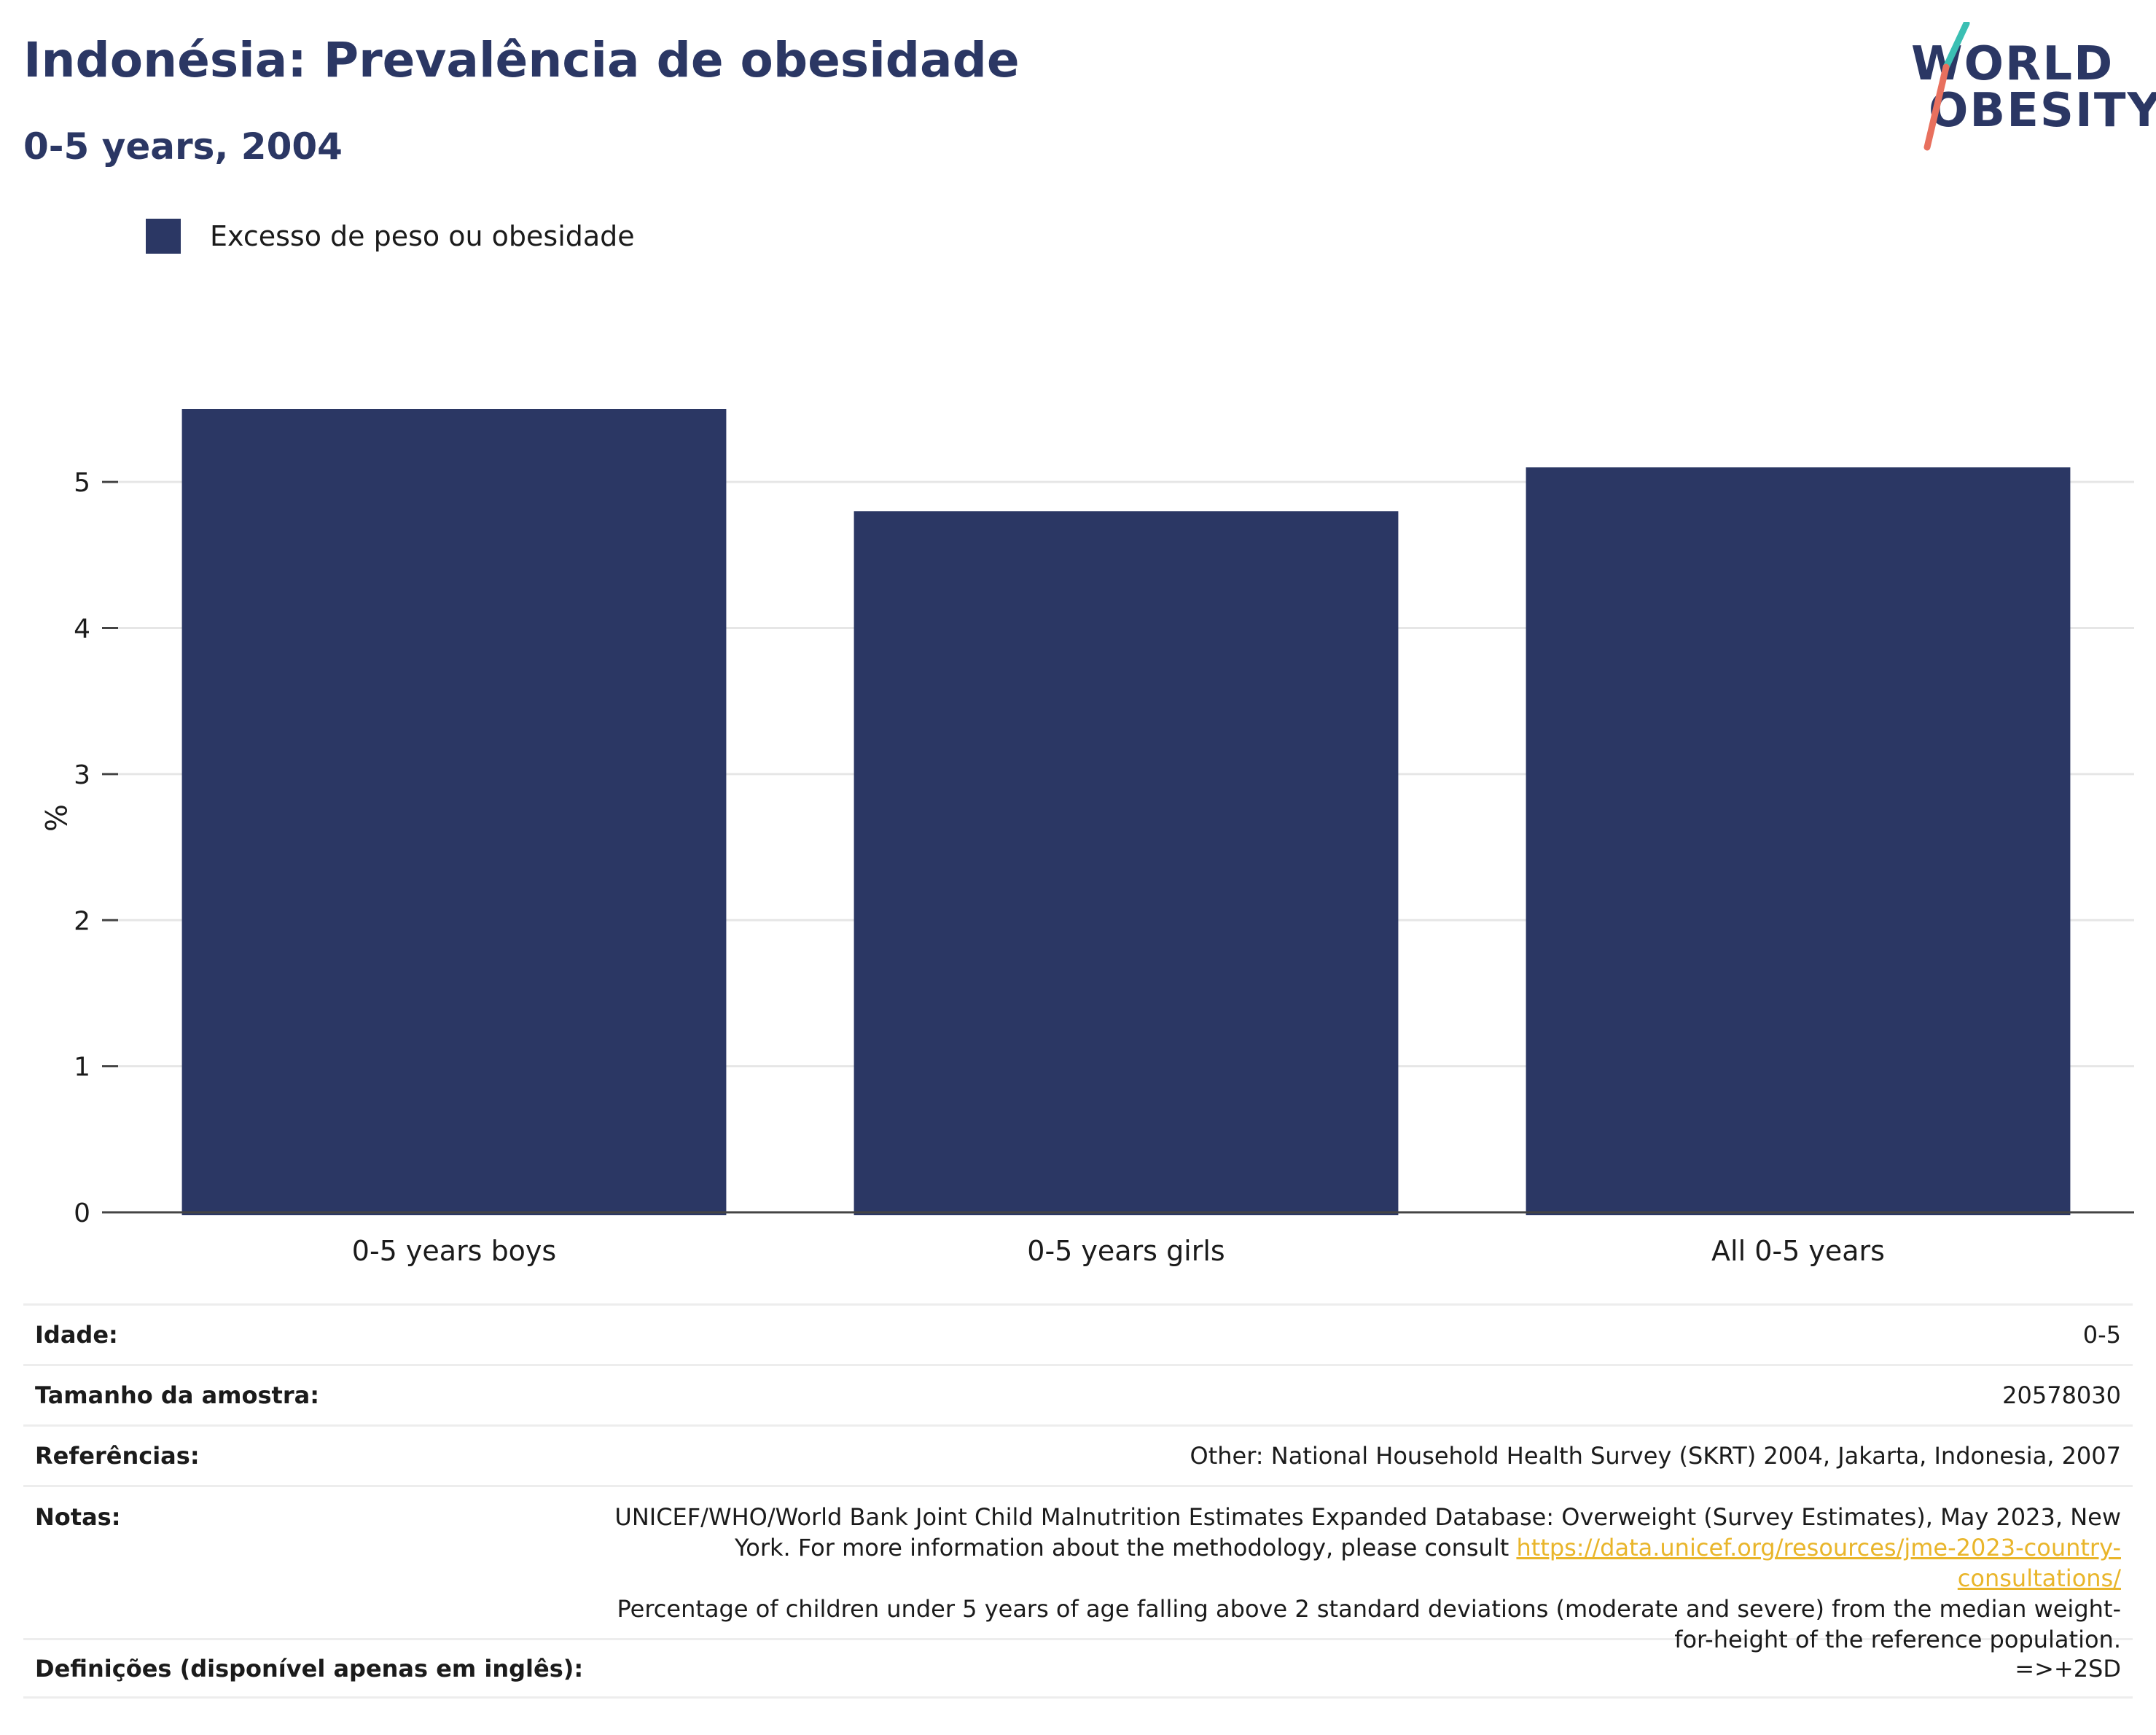  I want to click on y-tick-label: 3, so click(82, 775).